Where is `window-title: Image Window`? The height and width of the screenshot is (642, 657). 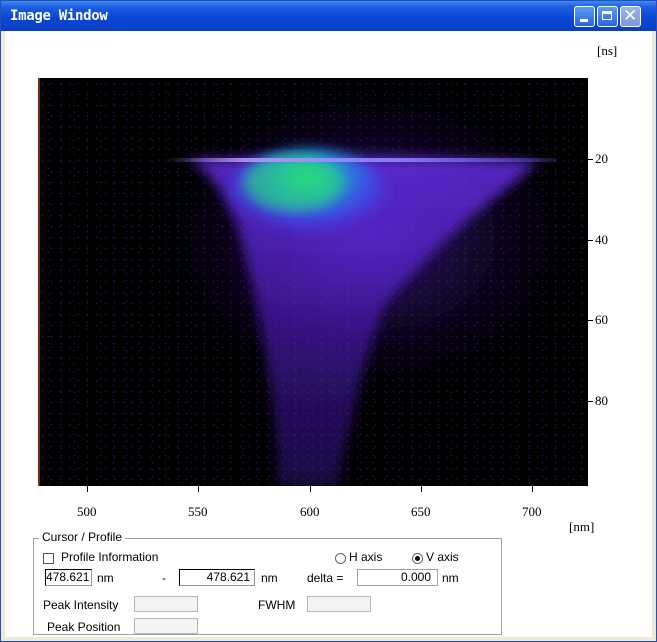
window-title: Image Window is located at coordinates (59, 16).